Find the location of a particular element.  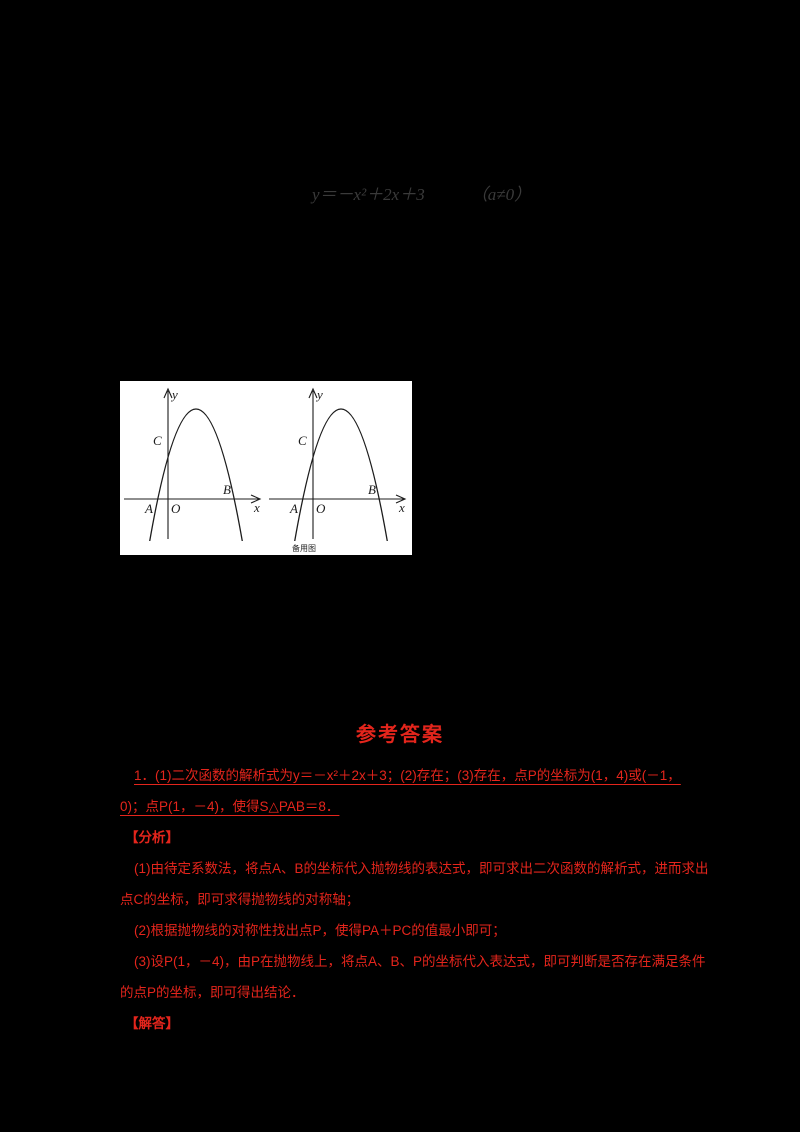

top-formula: y＝－x²＋2x＋3 （a≠0） is located at coordinates (421, 192).